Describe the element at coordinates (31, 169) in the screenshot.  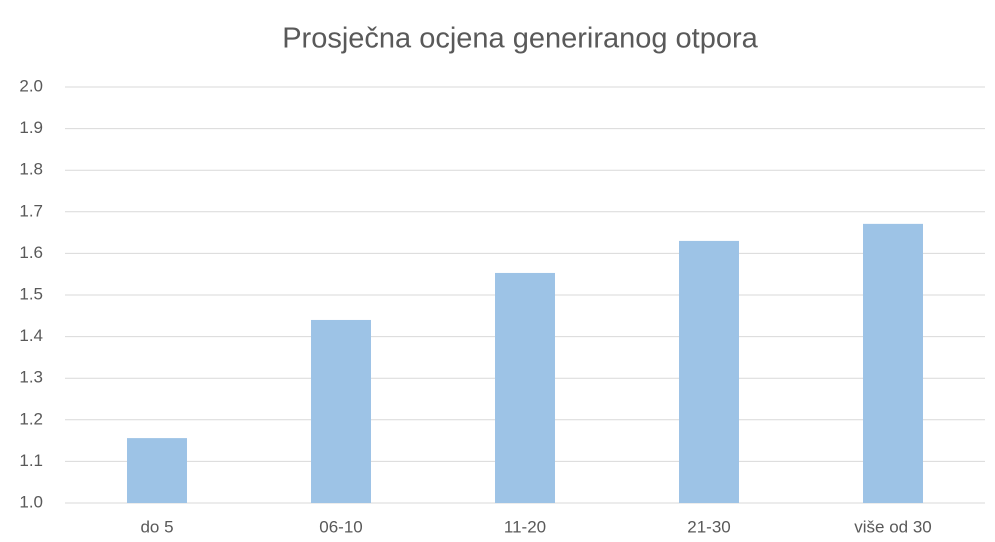
I see `y-tick-label: 1.8` at that location.